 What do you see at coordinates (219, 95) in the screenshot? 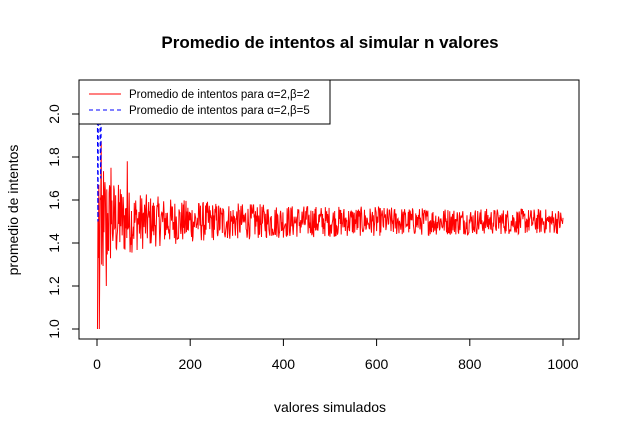
I see `legend-label-series-1: Promedio de intentos para α=2,β=2` at bounding box center [219, 95].